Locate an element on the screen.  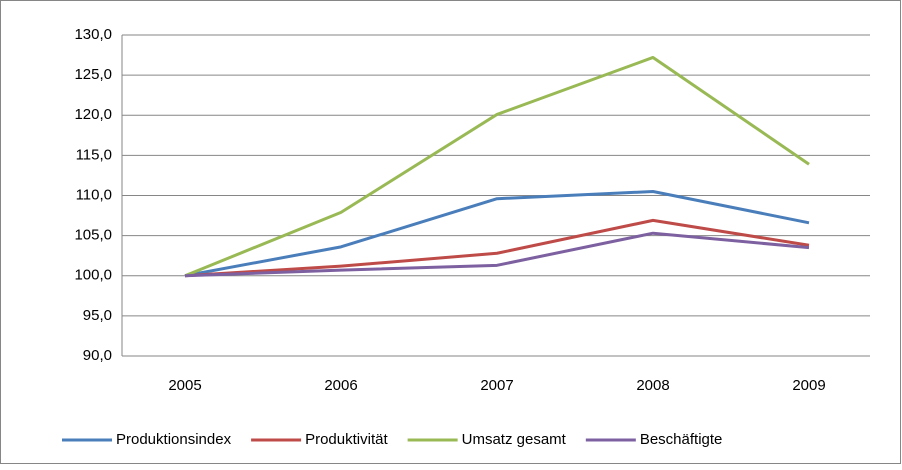
legend-label: Produktionsindex is located at coordinates (174, 439).